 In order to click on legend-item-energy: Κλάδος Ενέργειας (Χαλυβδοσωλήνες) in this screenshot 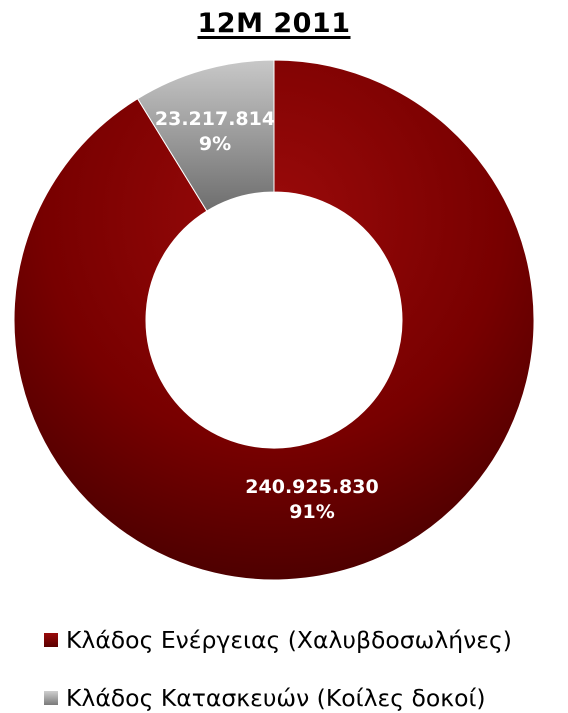, I will do `click(278, 640)`.